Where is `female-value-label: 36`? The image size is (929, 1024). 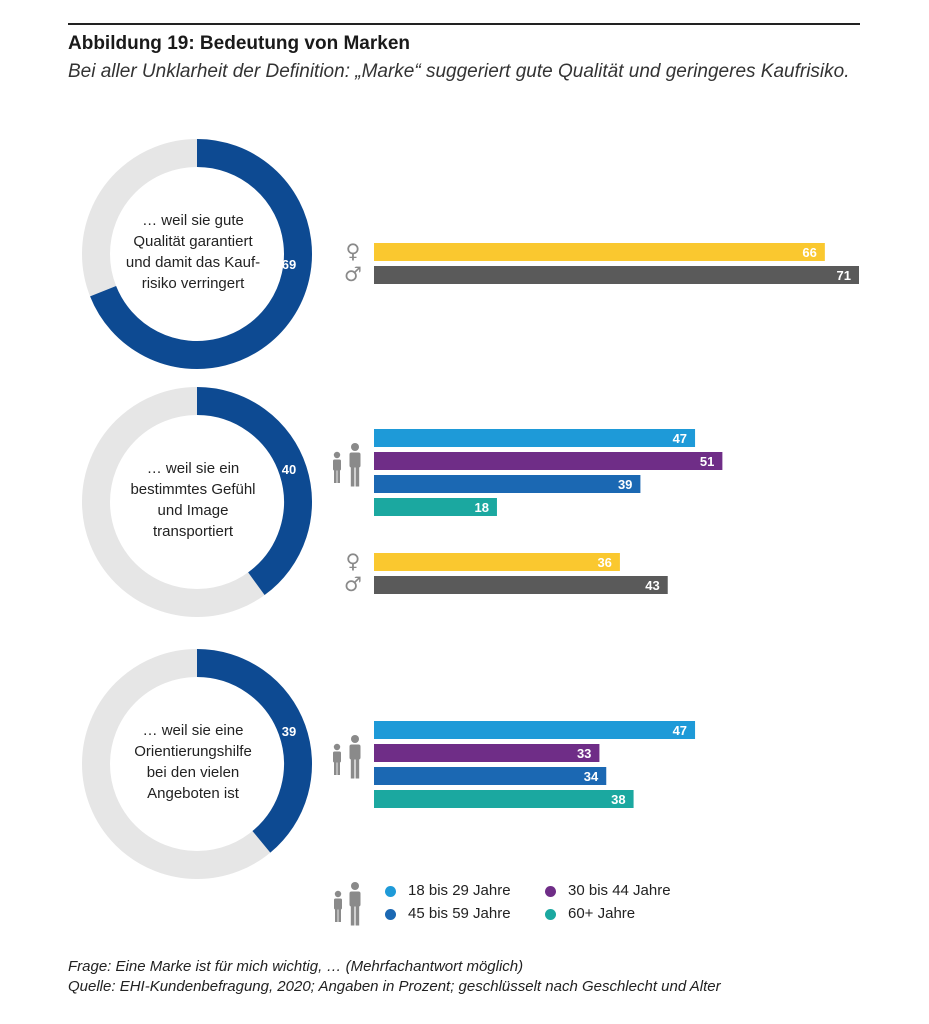 female-value-label: 36 is located at coordinates (604, 562).